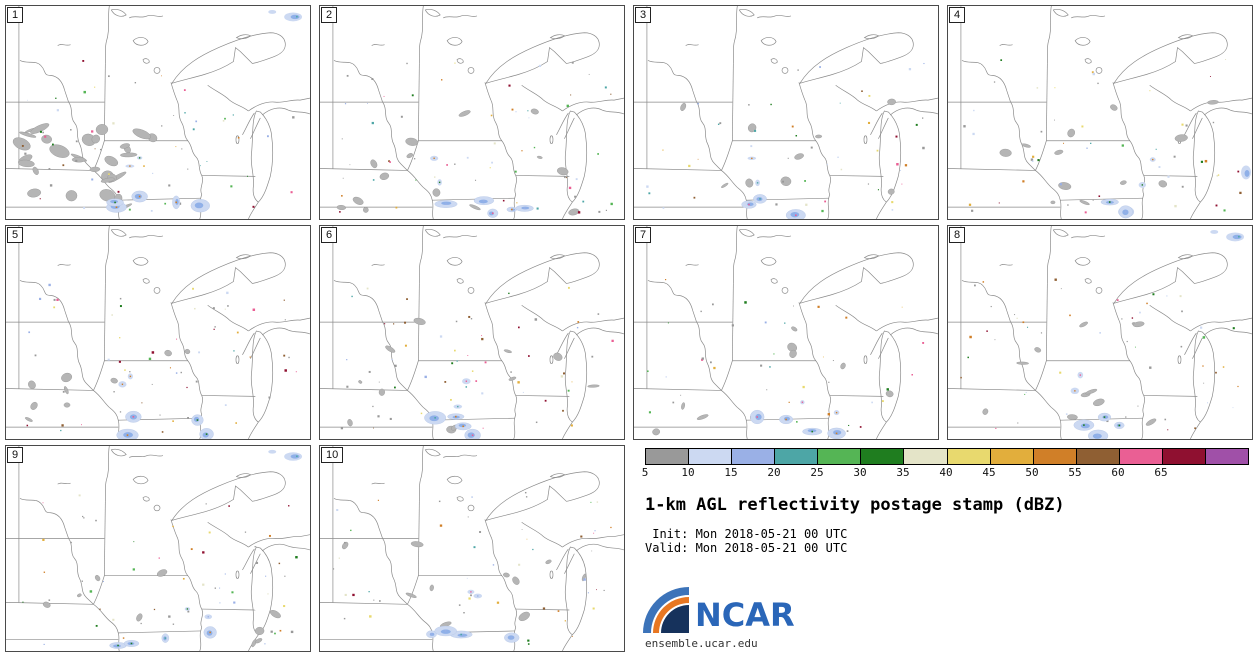  Describe the element at coordinates (645, 472) in the screenshot. I see `colorbar-tick: 5` at that location.